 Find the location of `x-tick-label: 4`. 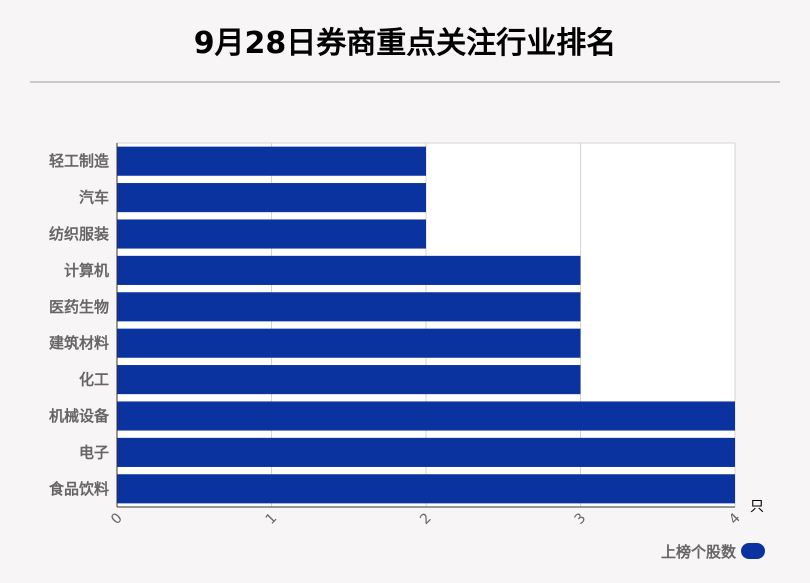

x-tick-label: 4 is located at coordinates (735, 519).